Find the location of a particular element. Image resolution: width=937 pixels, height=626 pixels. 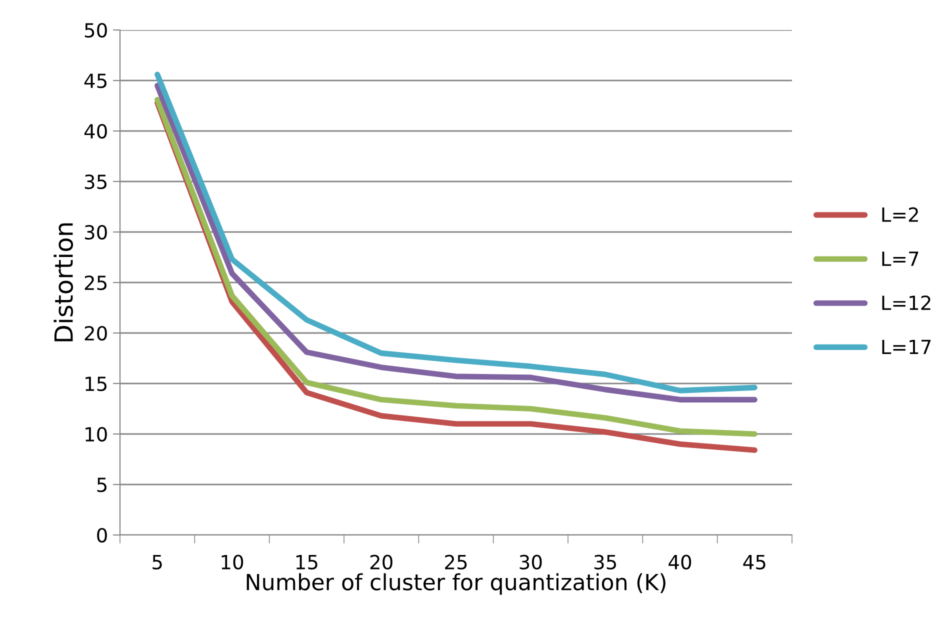

legend-label: L=2 is located at coordinates (900, 214).